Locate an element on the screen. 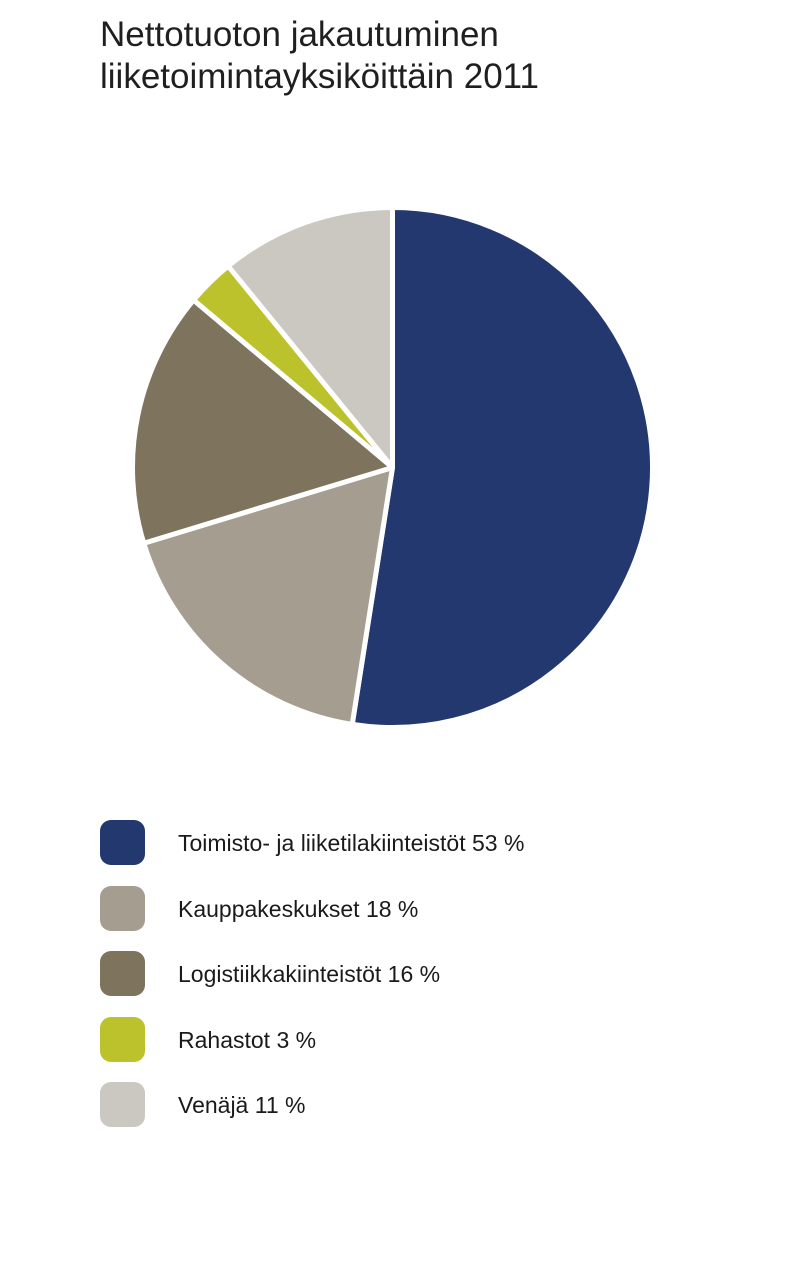  legend-label-venaja: Venäjä 11 % is located at coordinates (242, 1105).